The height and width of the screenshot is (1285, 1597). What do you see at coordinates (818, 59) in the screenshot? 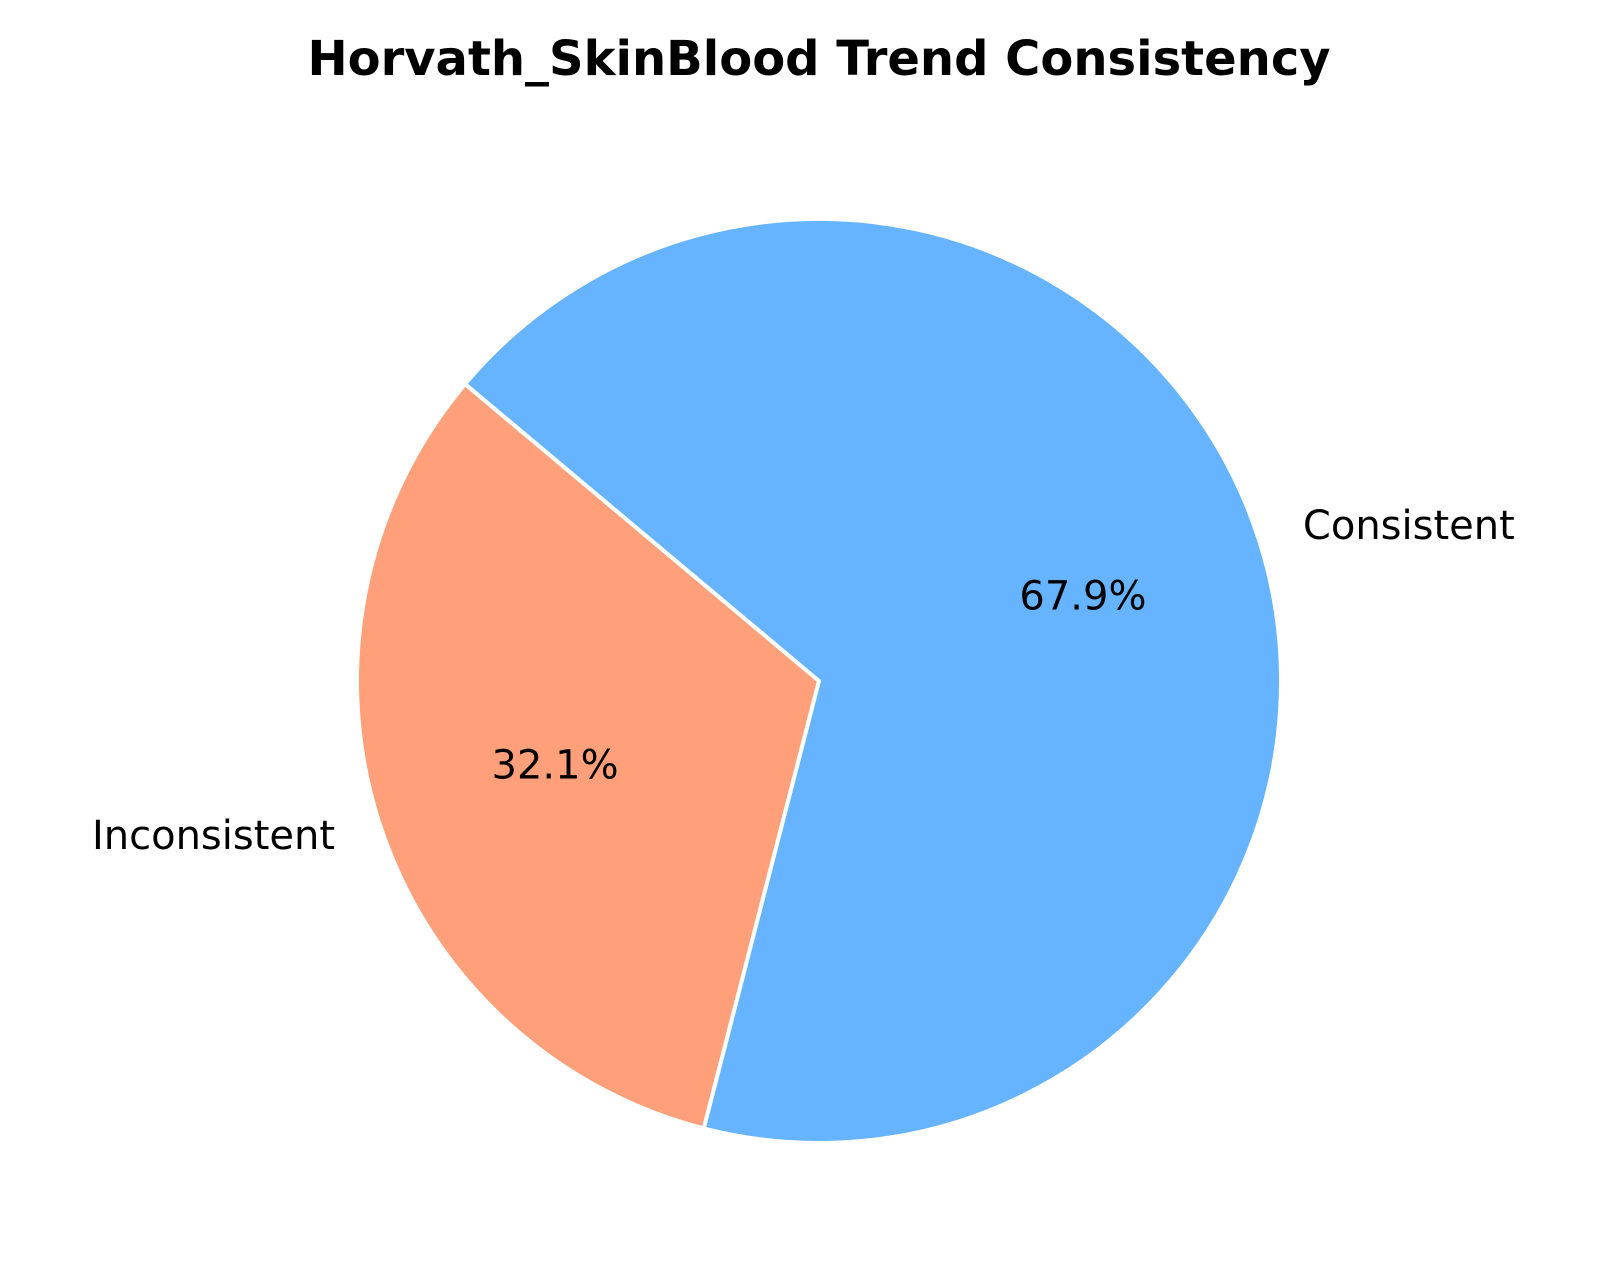
I see `chart-title: Horvath_SkinBlood Trend Consistency` at bounding box center [818, 59].